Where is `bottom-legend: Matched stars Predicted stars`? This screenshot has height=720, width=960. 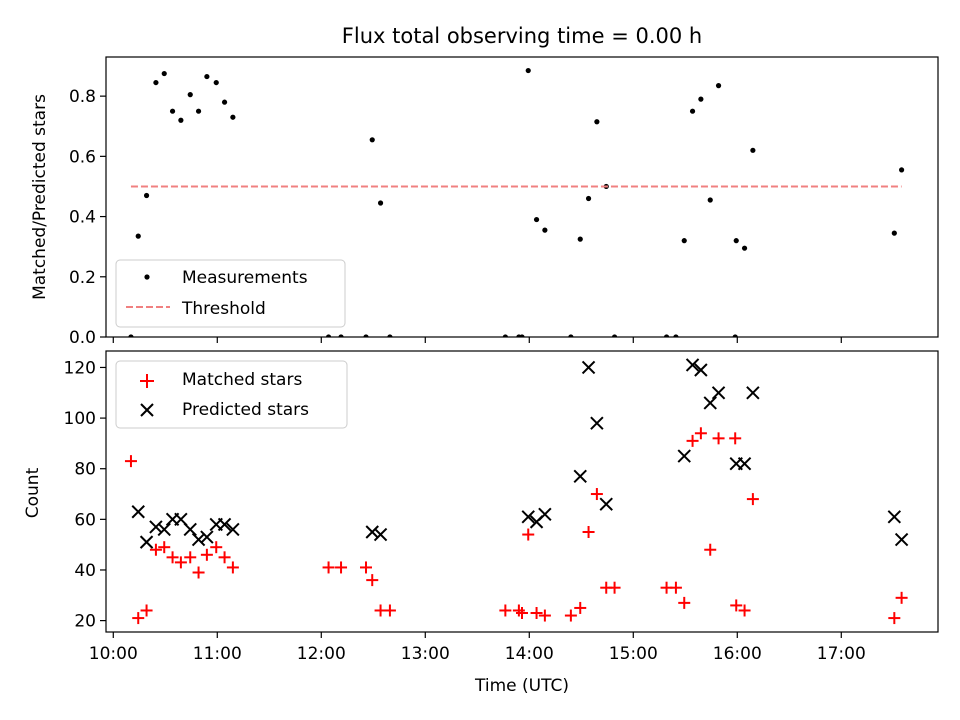 bottom-legend: Matched stars Predicted stars is located at coordinates (231, 394).